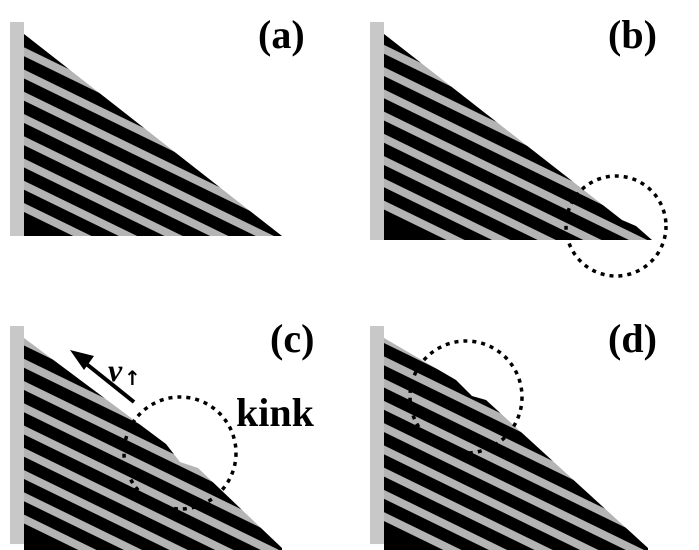  Describe the element at coordinates (132, 378) in the screenshot. I see `velocity-subscript: ↑` at that location.